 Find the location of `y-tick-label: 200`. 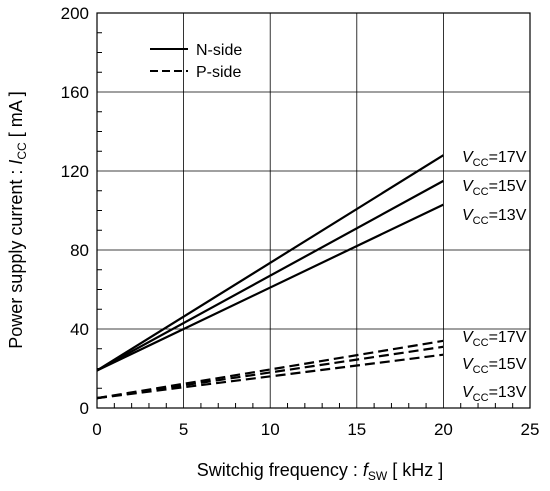

y-tick-label: 200 is located at coordinates (75, 13).